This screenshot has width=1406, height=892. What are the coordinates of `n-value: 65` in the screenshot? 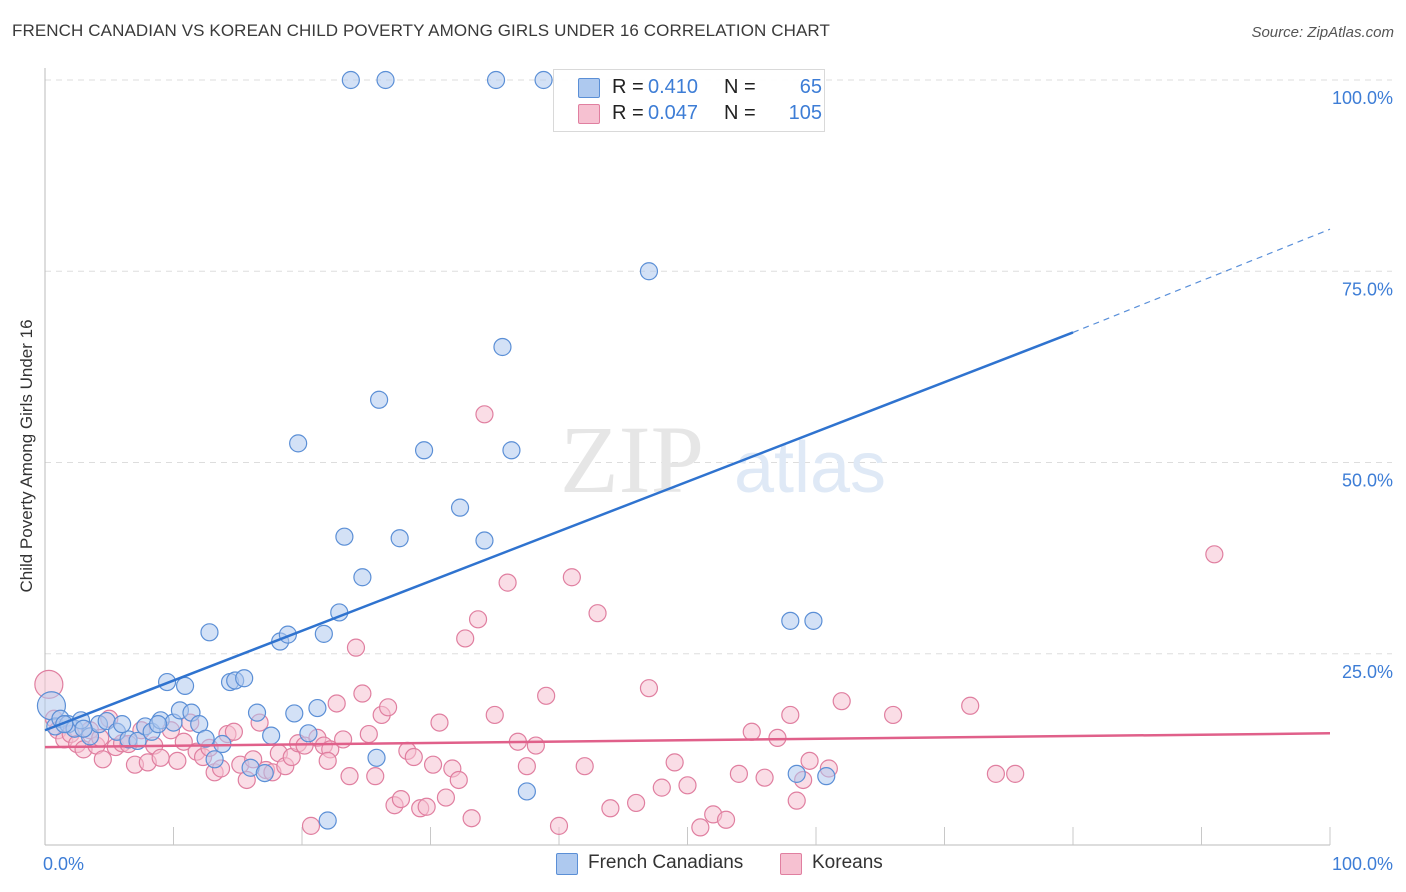 It's located at (810, 87).